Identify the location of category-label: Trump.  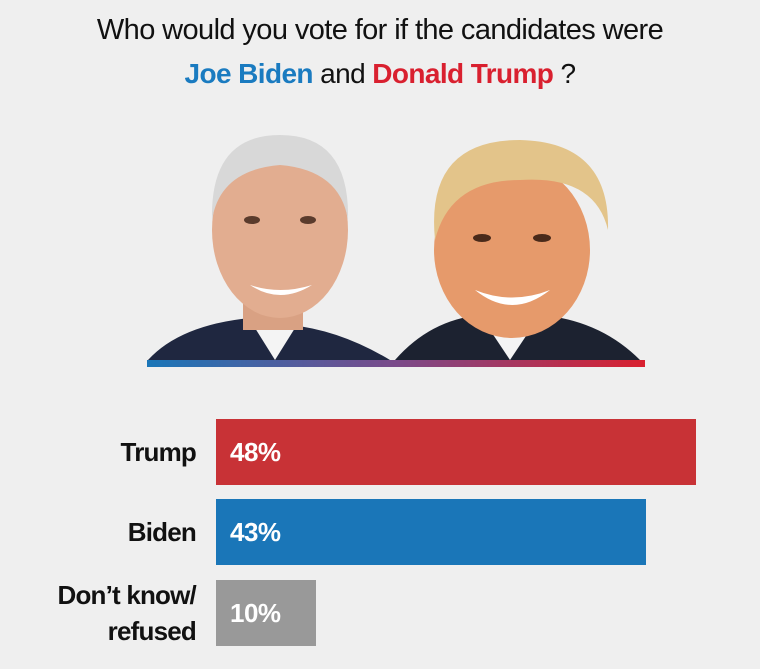
(158, 452).